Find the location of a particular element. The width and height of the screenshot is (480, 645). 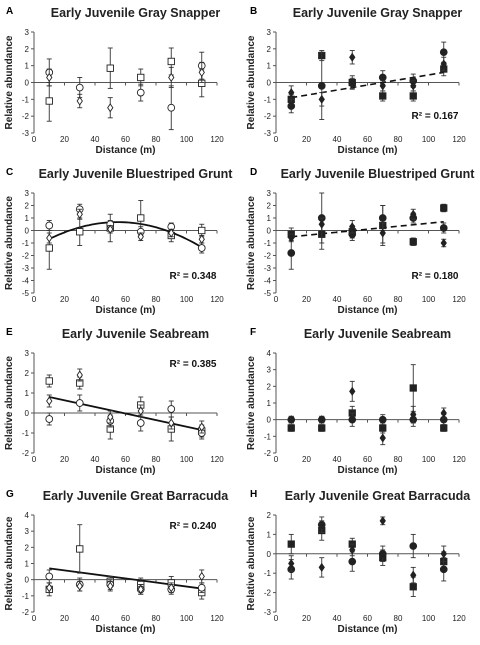

panel-title: Early Juvenile Gray Snapper is located at coordinates (378, 13).